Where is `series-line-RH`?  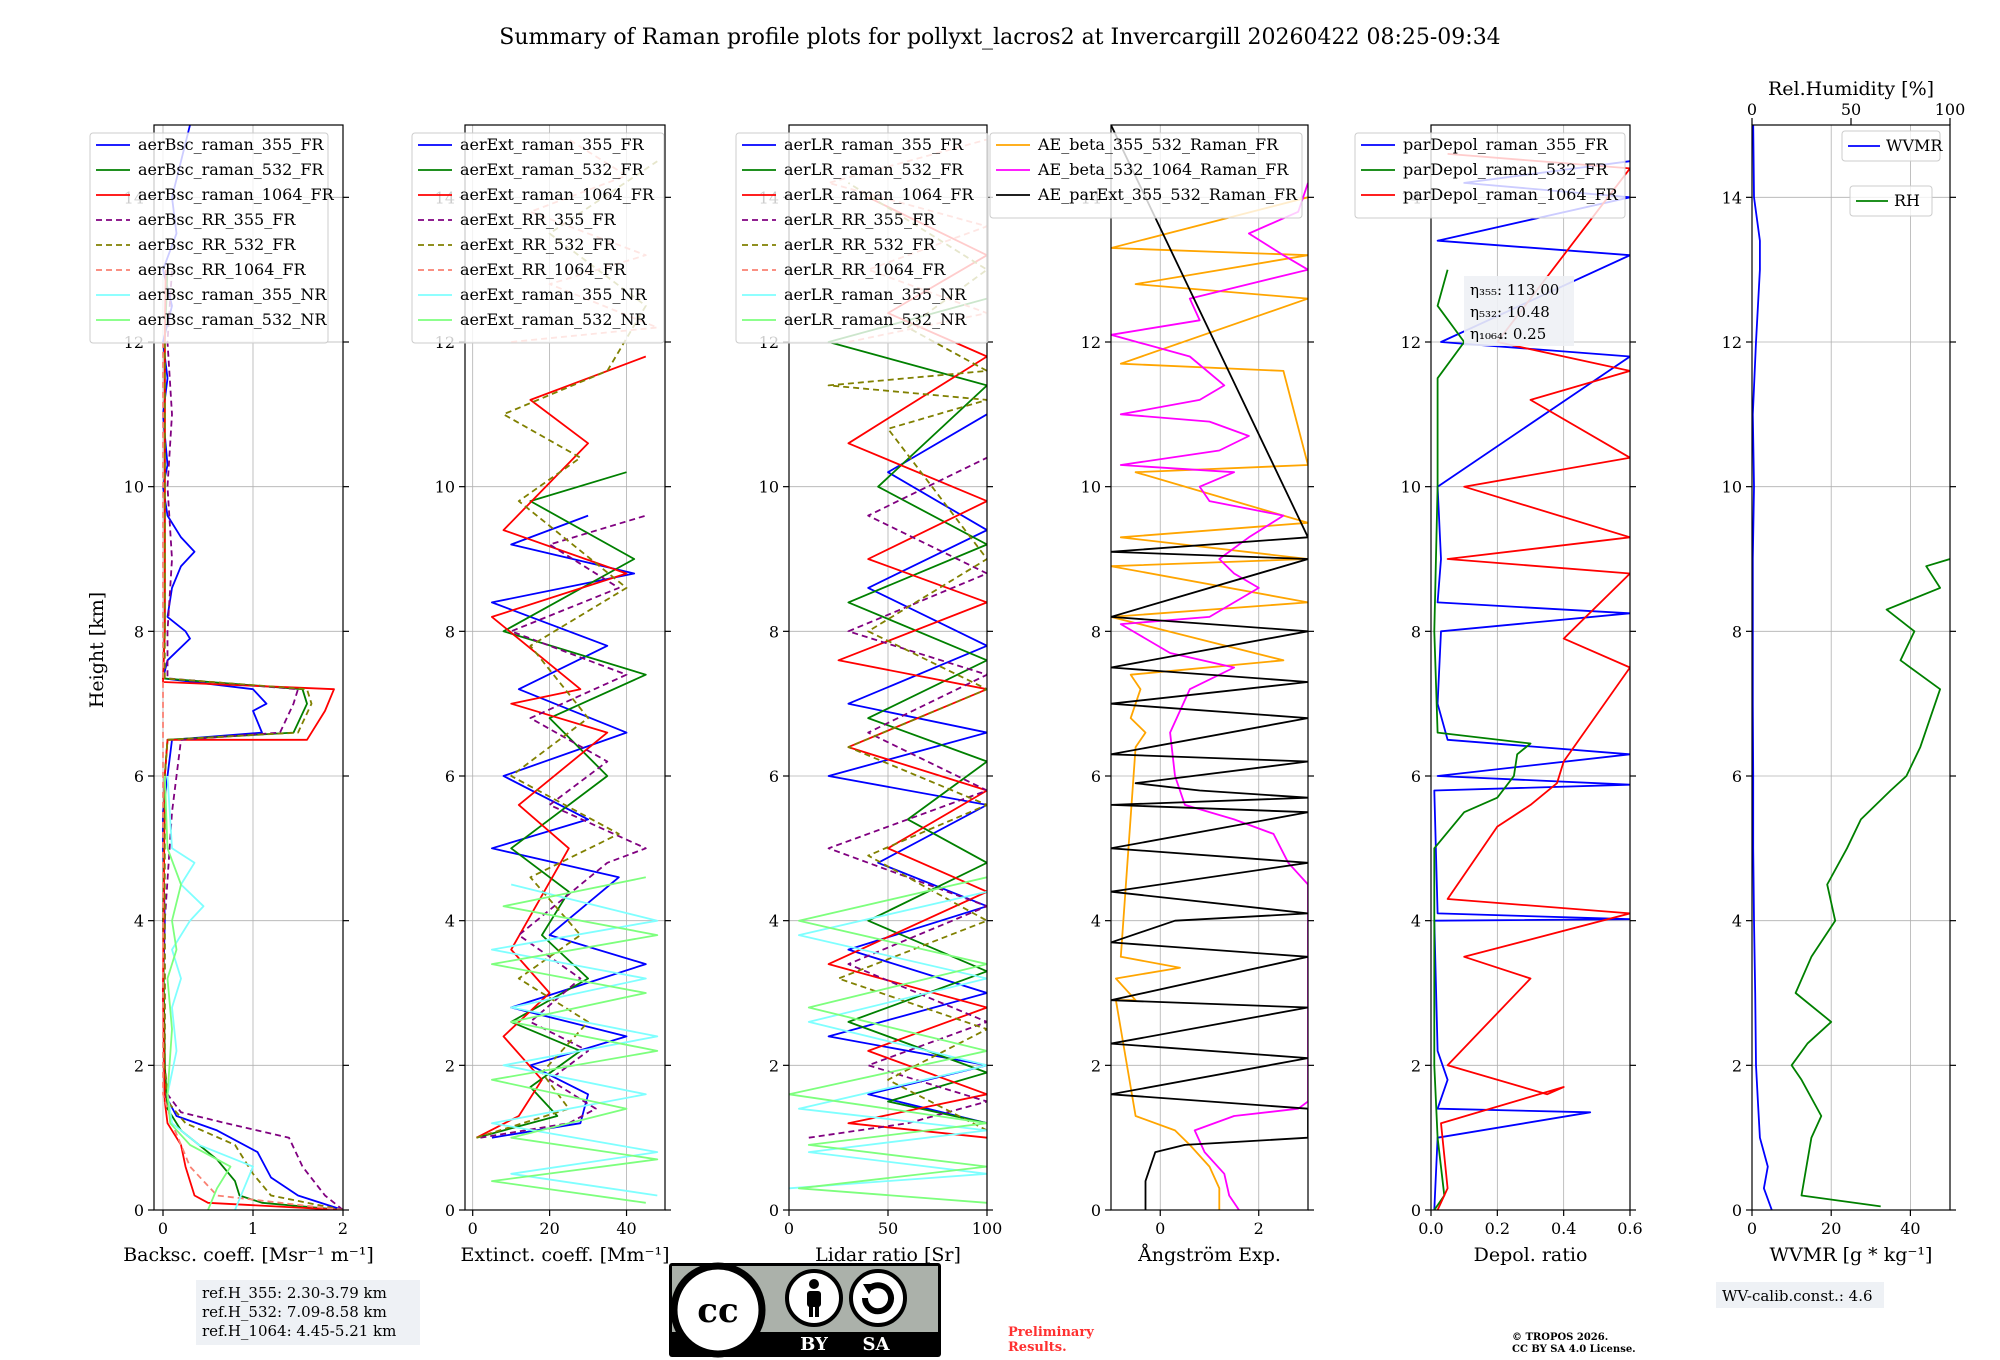
series-line-RH is located at coordinates (1870, 883).